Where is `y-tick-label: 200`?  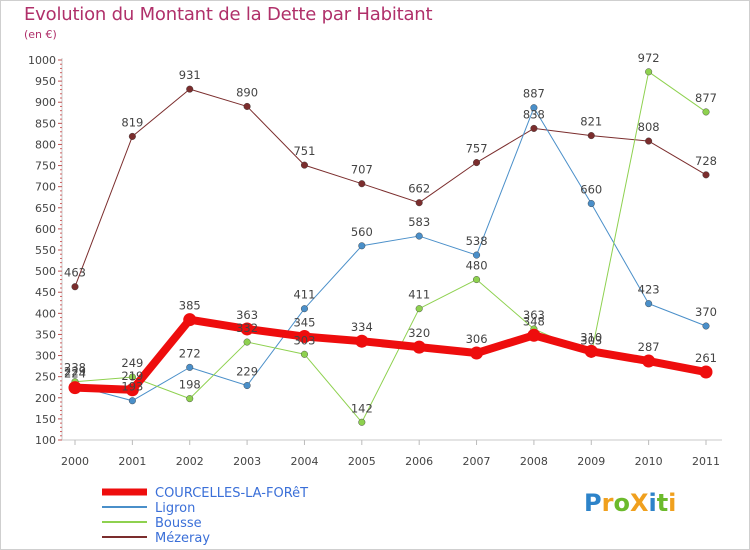
y-tick-label: 200 is located at coordinates (45, 398).